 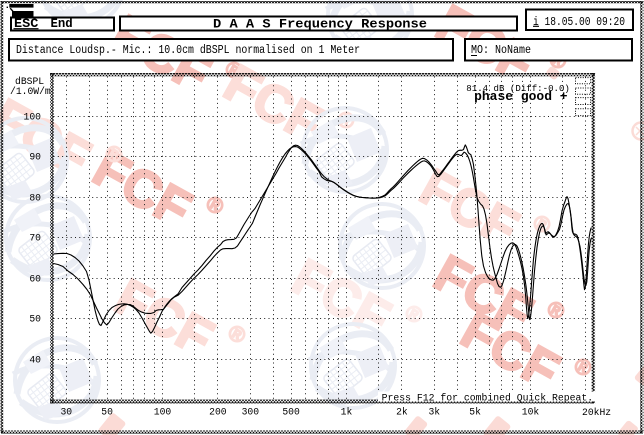 I want to click on svg-text: 300, so click(x=251, y=412).